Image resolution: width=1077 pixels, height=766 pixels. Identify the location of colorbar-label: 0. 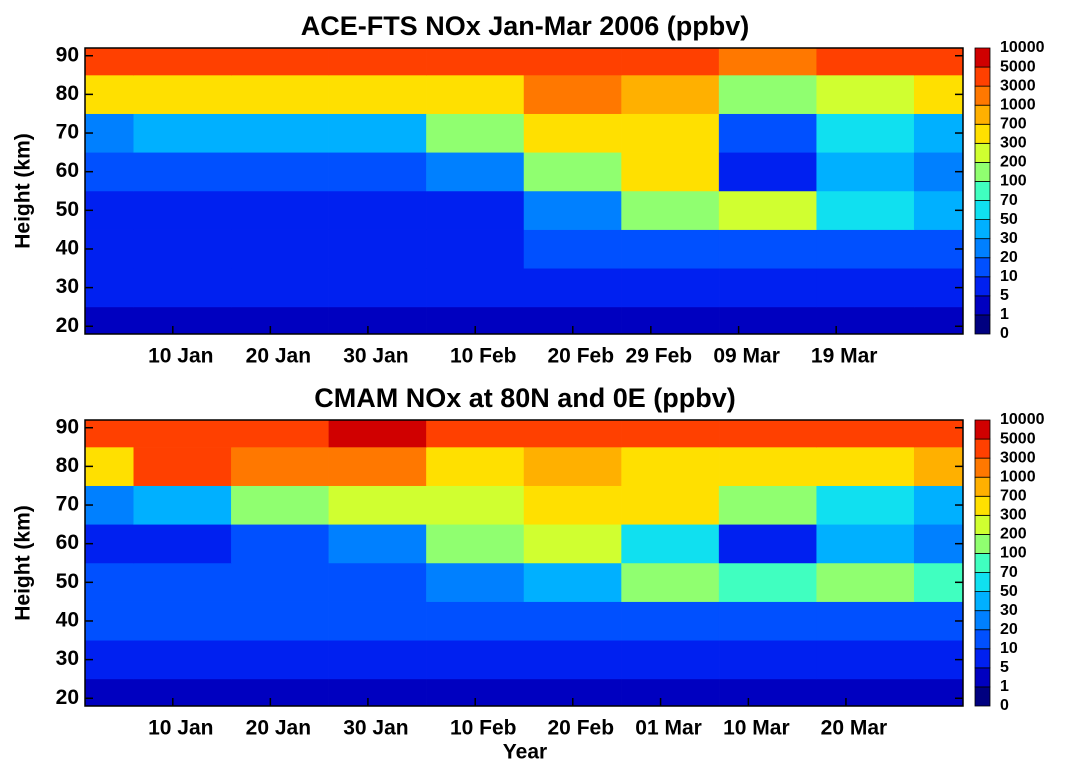
(1004, 333).